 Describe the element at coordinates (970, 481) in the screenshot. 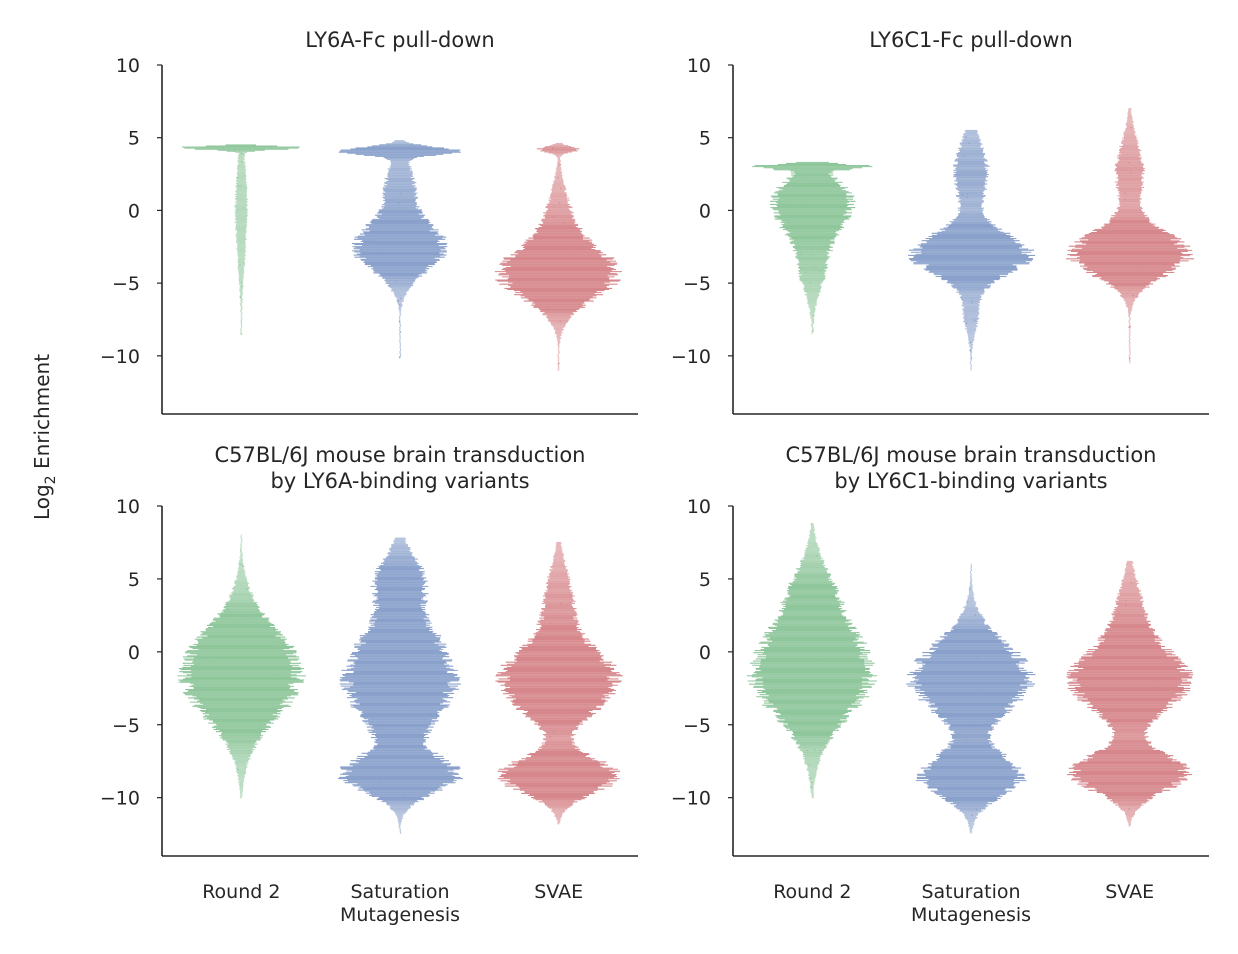

I see `chart-title-line: by LY6C1-binding variants` at that location.